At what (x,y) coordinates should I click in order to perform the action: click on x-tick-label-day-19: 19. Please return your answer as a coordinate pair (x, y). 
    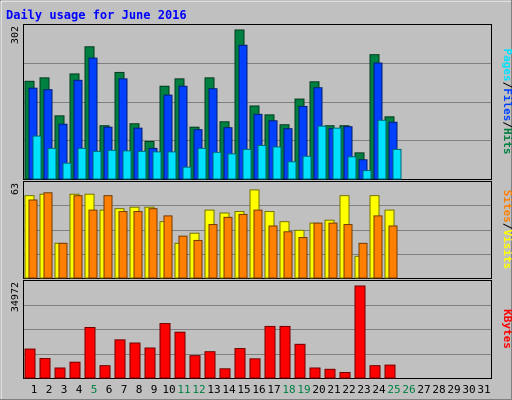
    Looking at the image, I should click on (303, 389).